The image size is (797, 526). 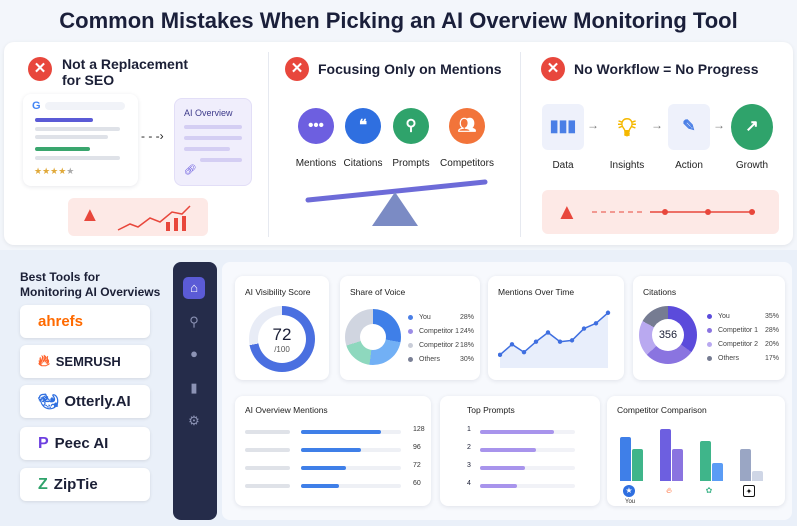 What do you see at coordinates (467, 163) in the screenshot?
I see `focus-item-label: Competitors` at bounding box center [467, 163].